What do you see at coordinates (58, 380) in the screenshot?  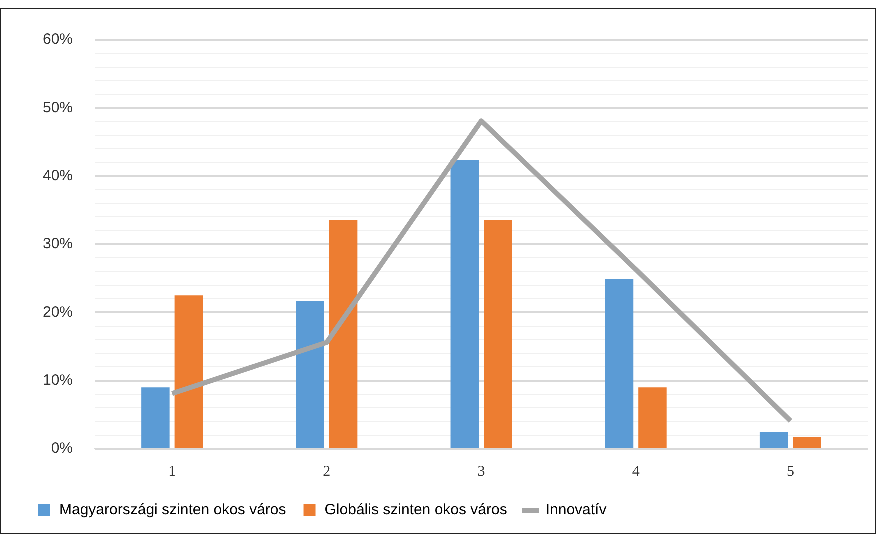 I see `y-tick-label: 10%` at bounding box center [58, 380].